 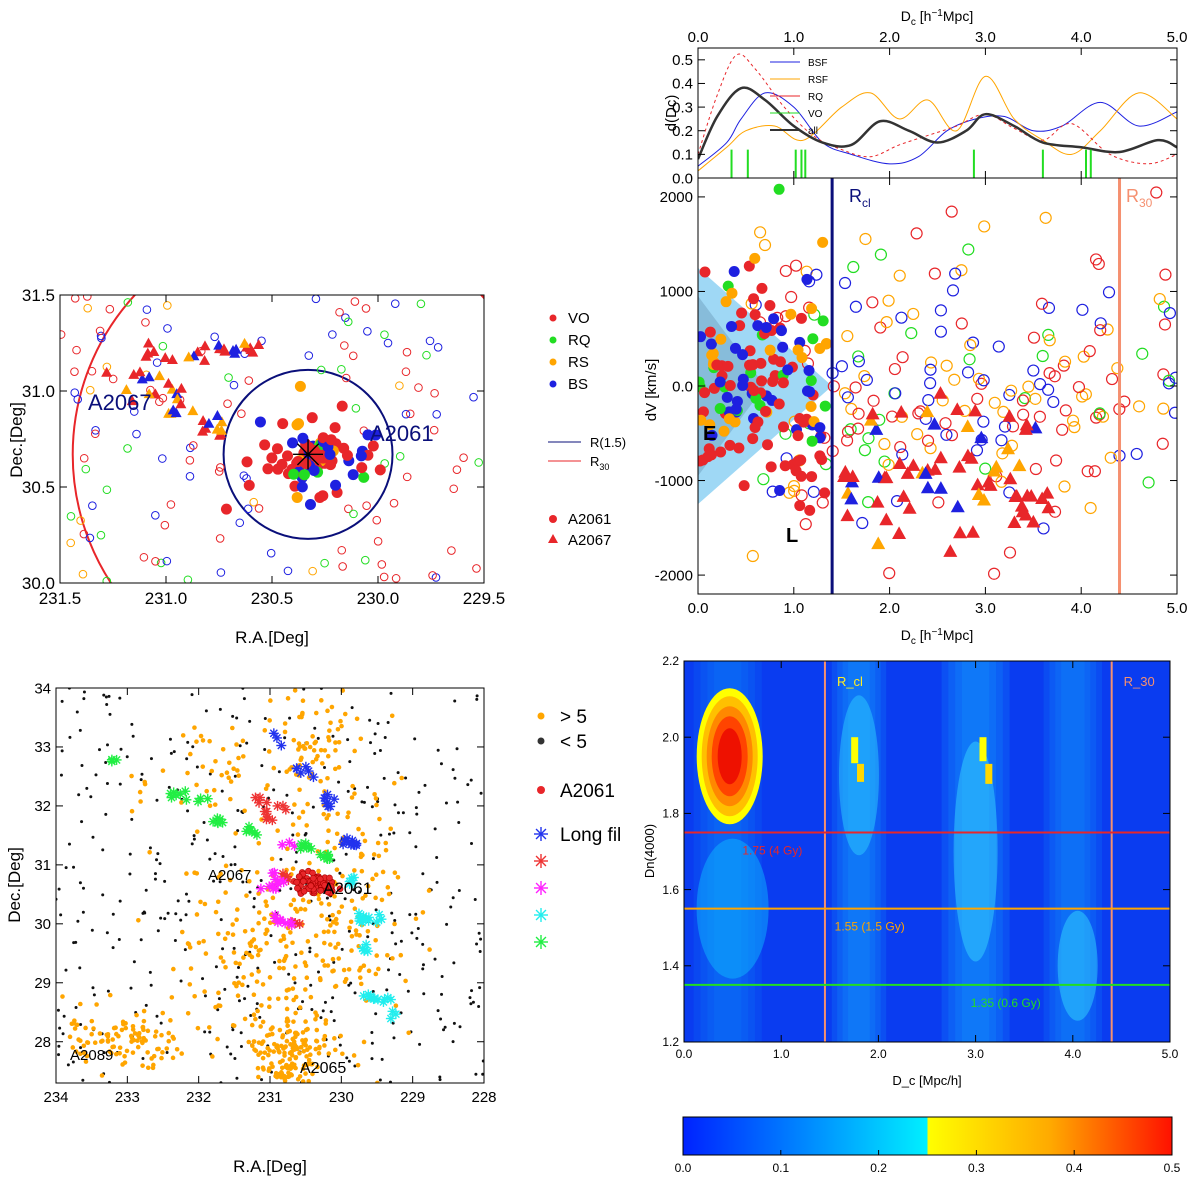 What do you see at coordinates (1077, 965) in the screenshot?
I see `heatmap-ridge` at bounding box center [1077, 965].